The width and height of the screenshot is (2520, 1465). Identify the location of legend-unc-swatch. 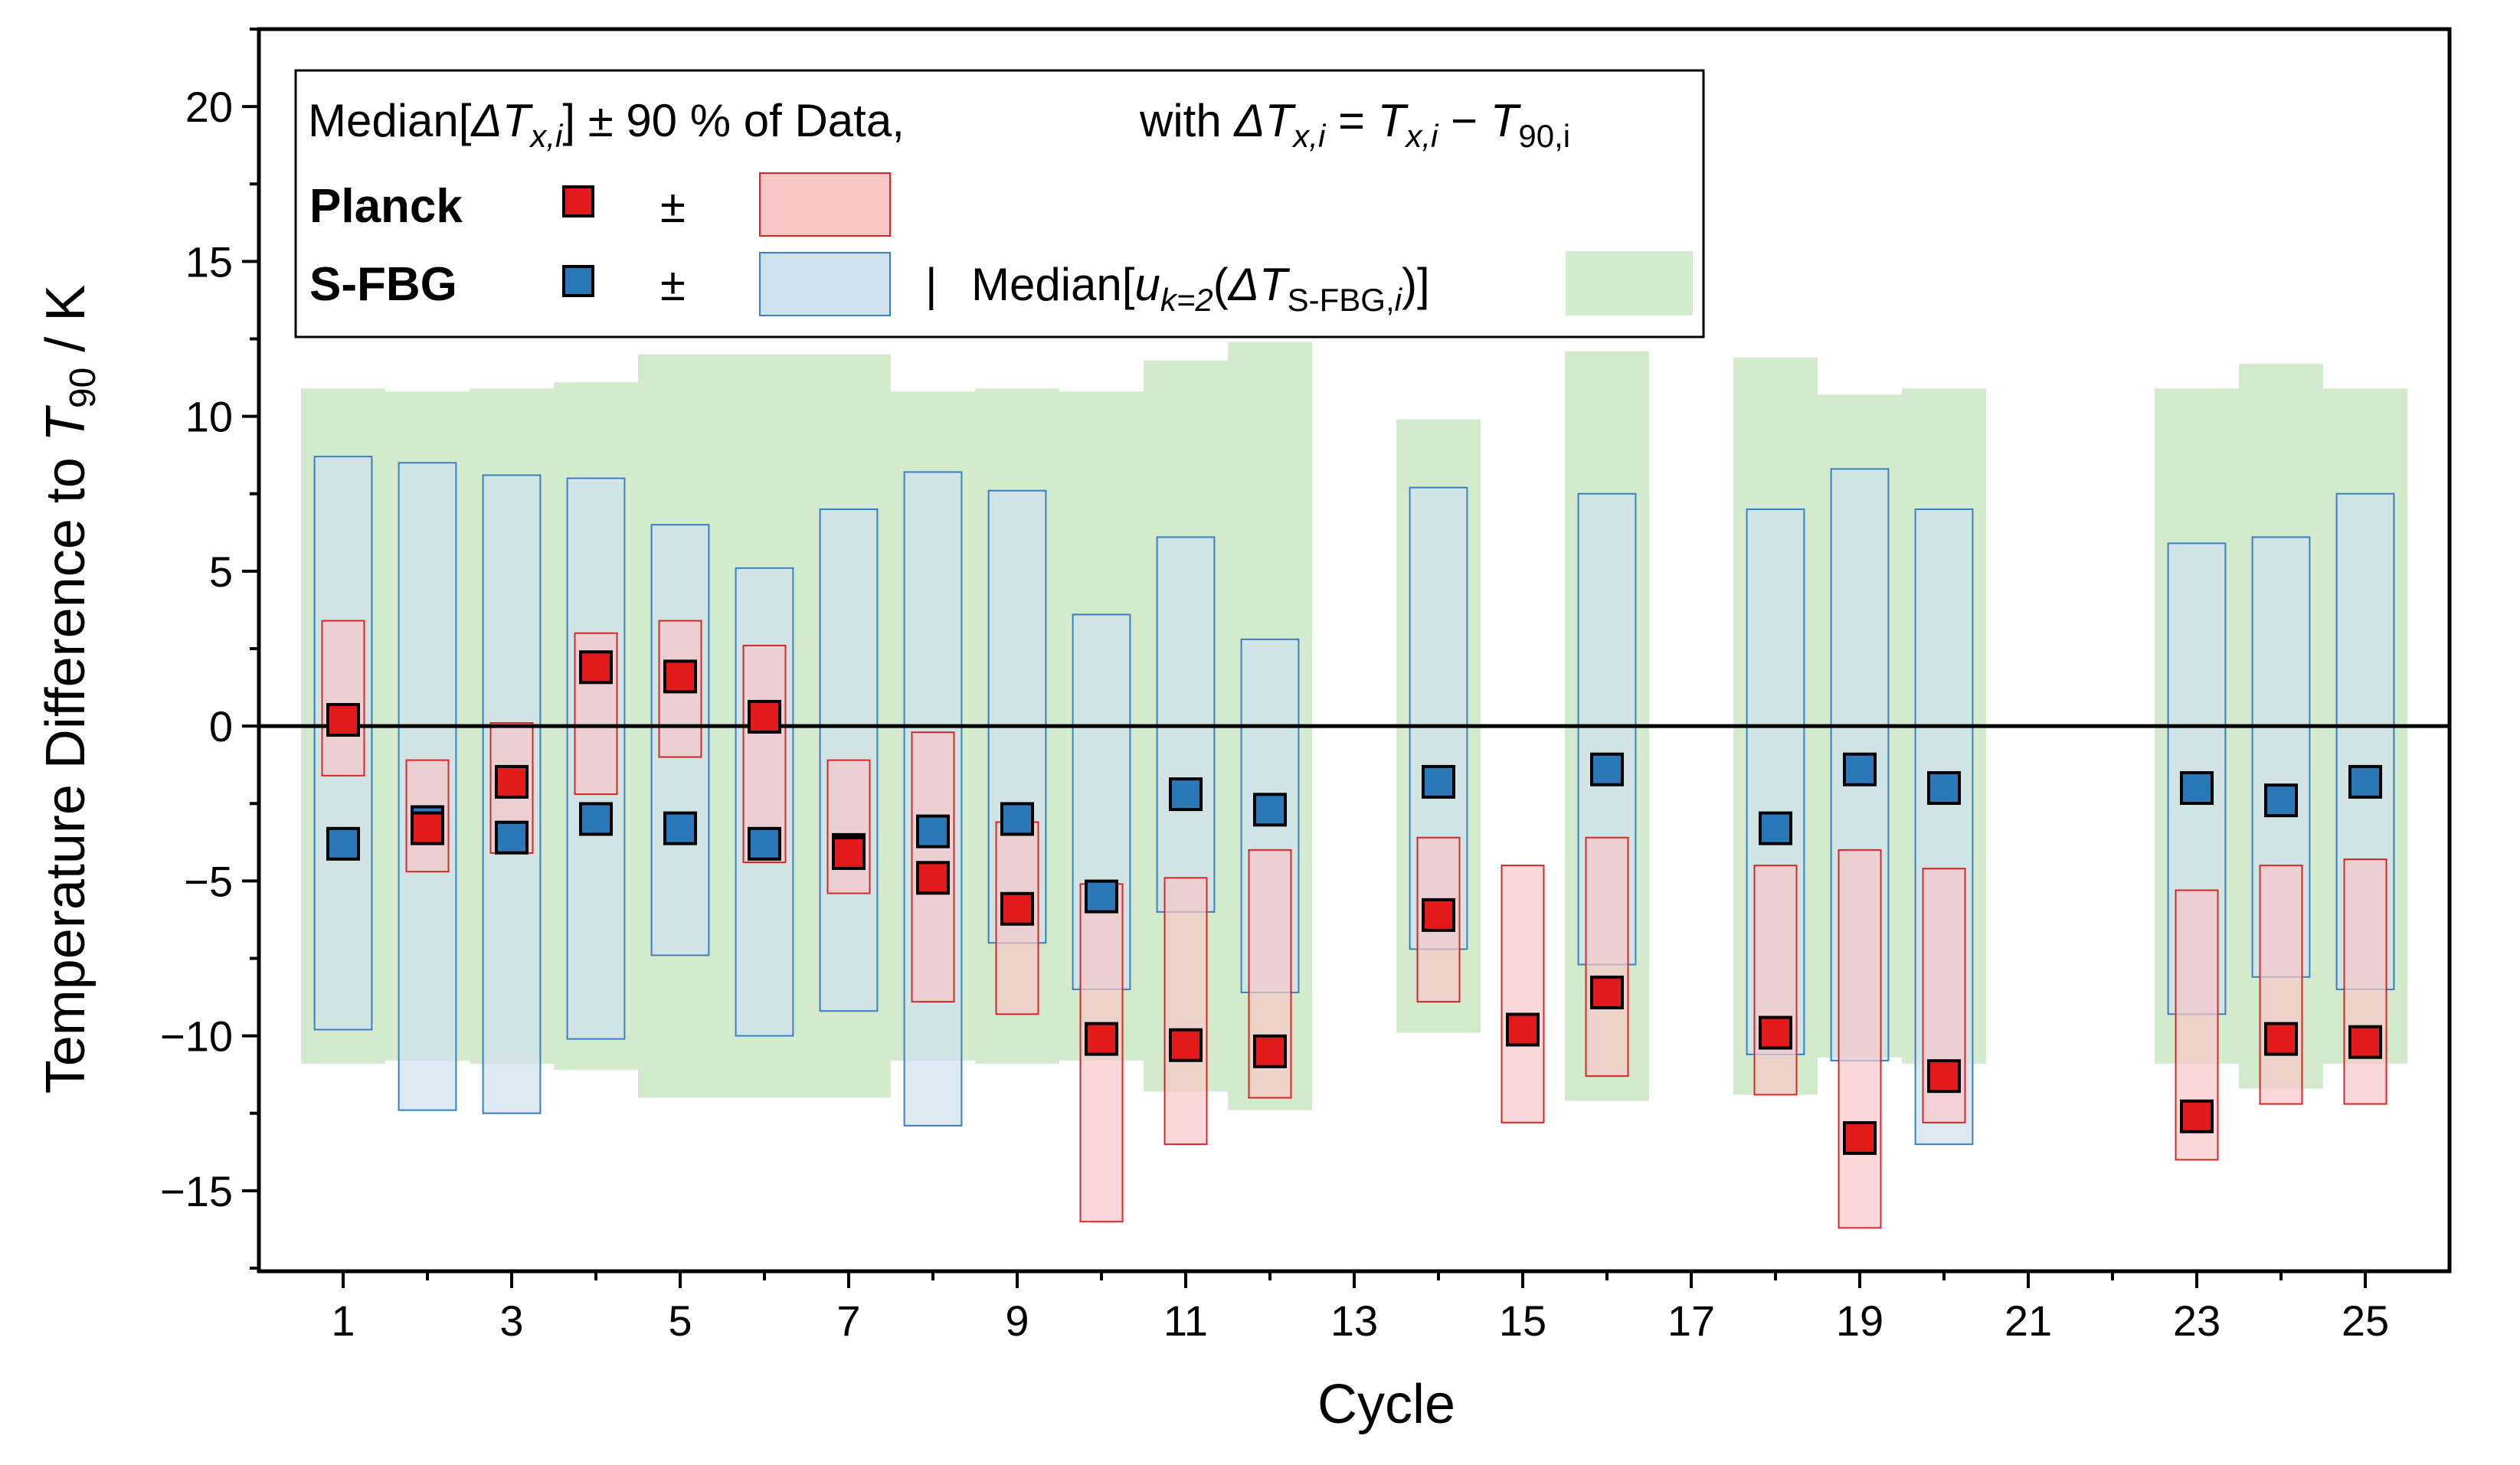
(1629, 283).